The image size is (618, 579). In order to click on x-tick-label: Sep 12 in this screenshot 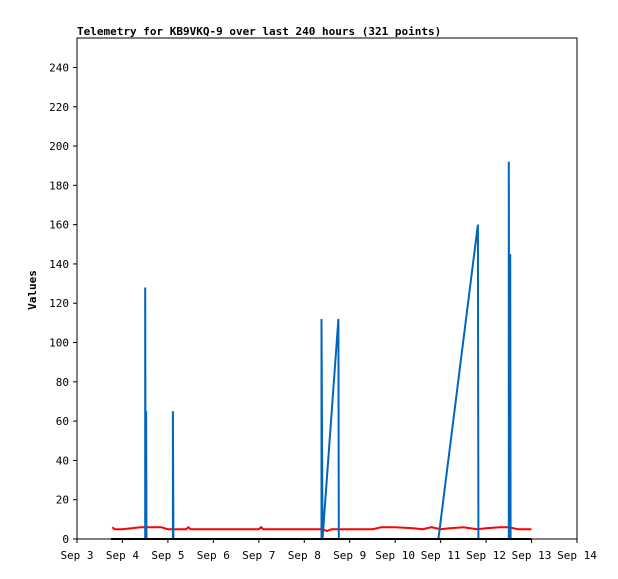, I will do `click(486, 555)`.